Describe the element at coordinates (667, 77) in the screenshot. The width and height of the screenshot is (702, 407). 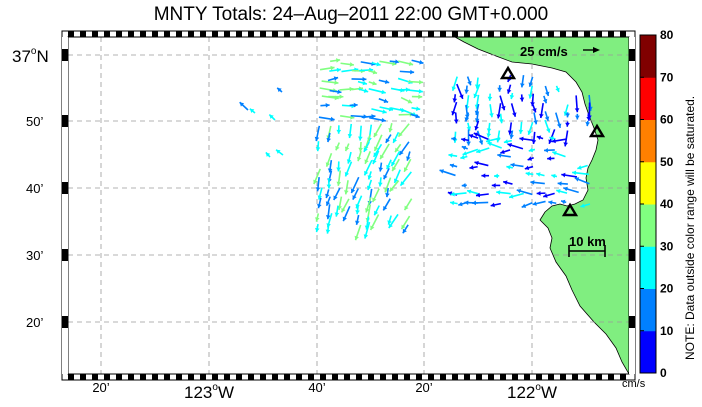
I see `colorbar-tick-label: 70` at that location.